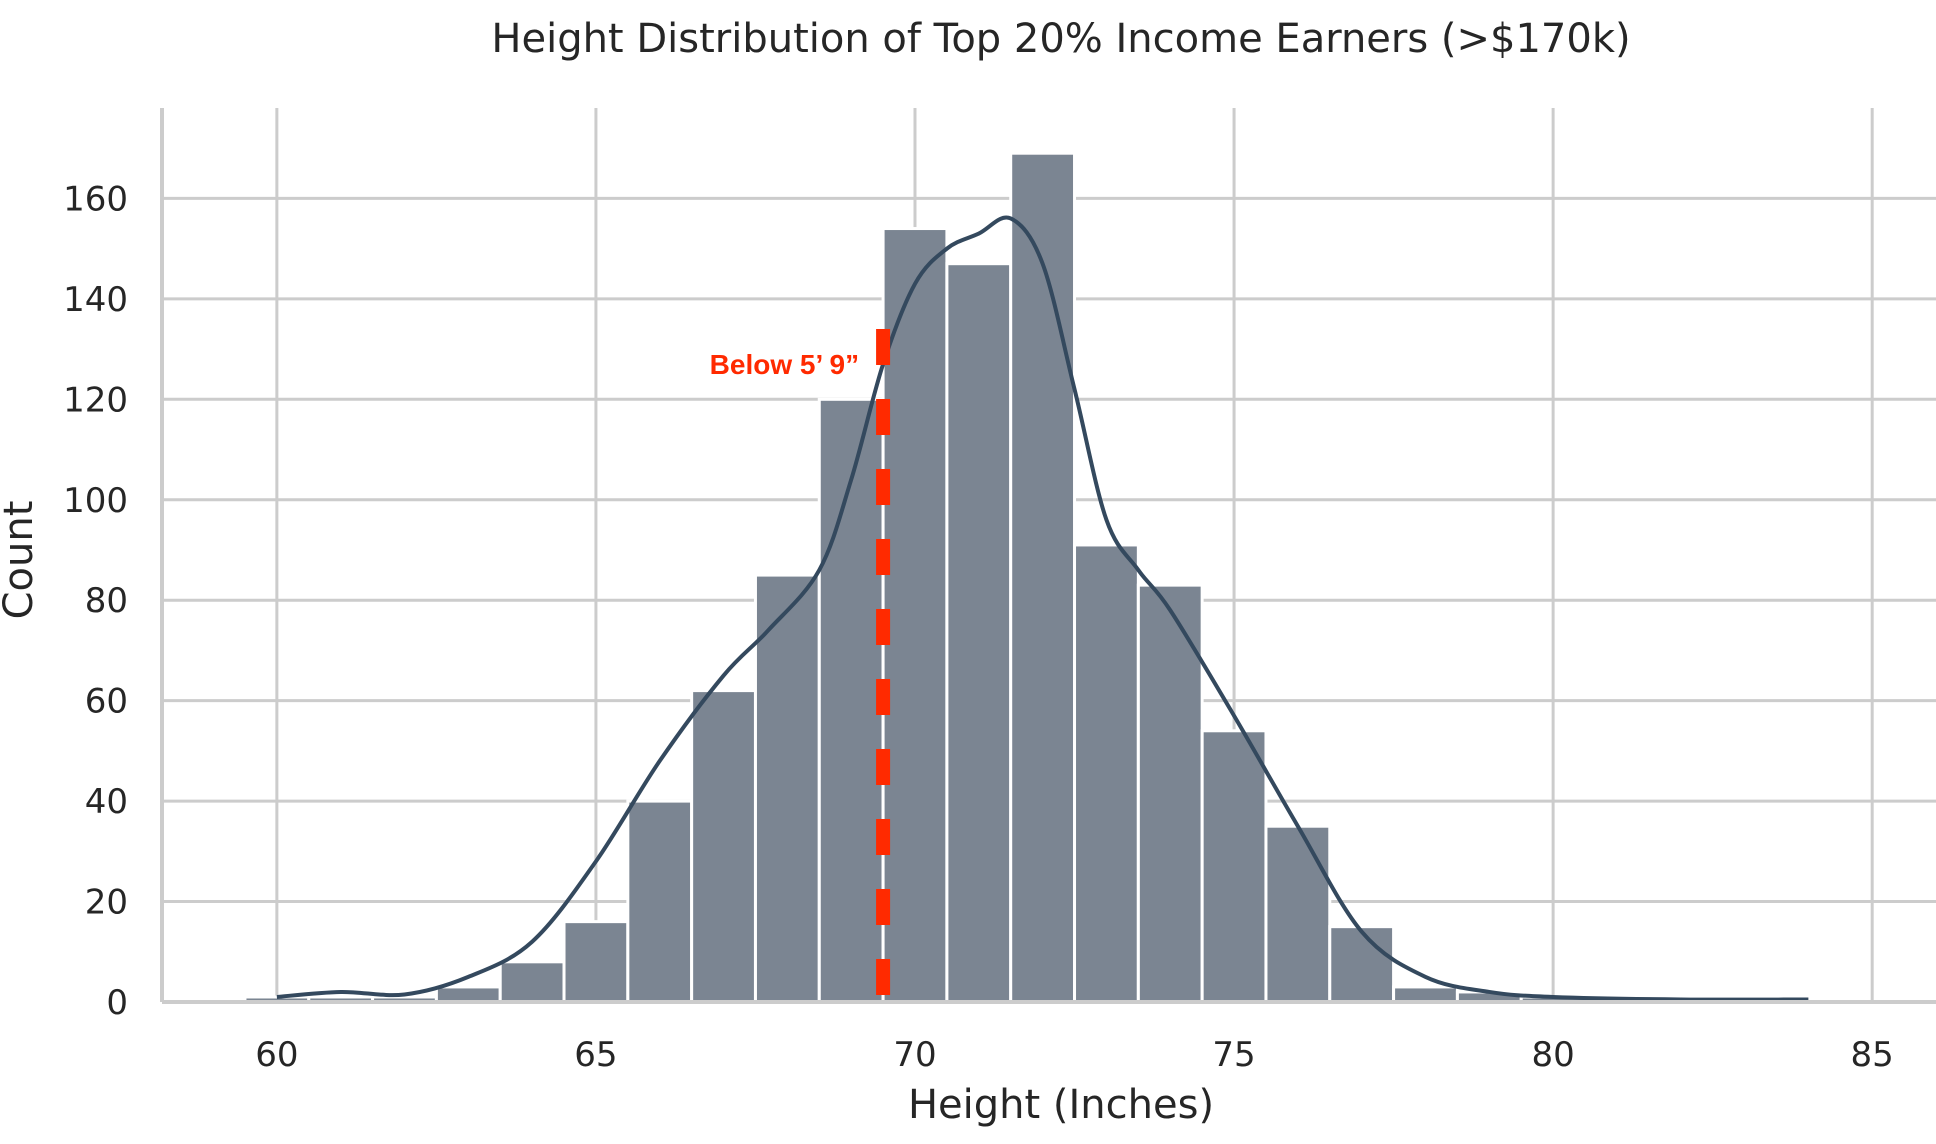 This screenshot has height=1144, width=1936. I want to click on y-tick-label: 40, so click(106, 802).